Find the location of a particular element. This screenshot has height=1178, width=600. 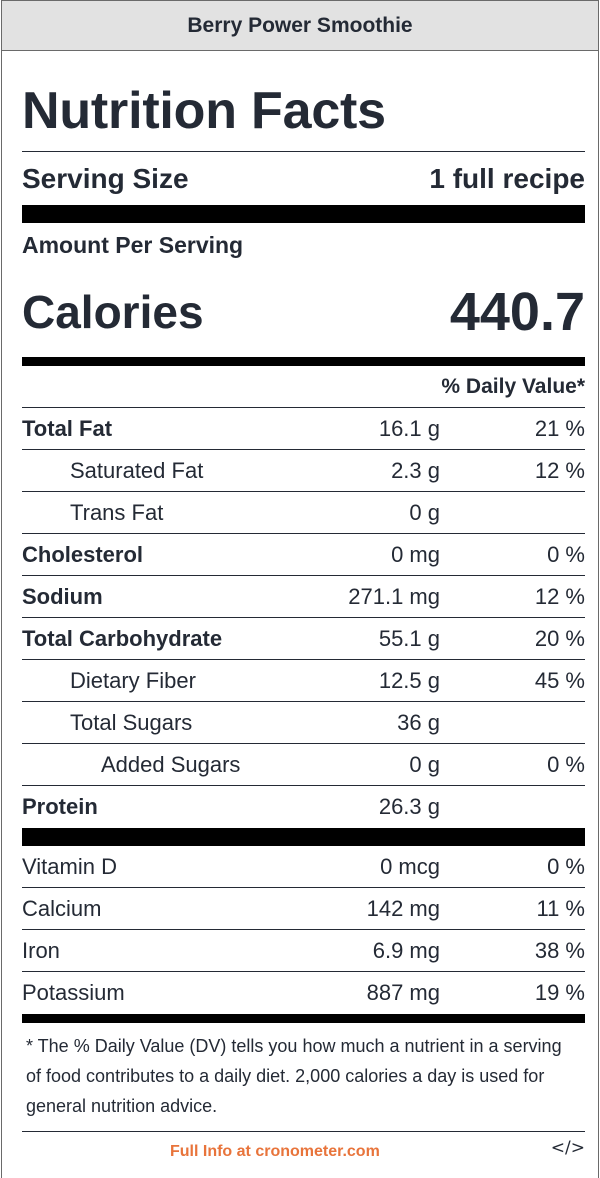

micronutrient-row-calcium: Calcium 142 mg 11 % is located at coordinates (303, 909).